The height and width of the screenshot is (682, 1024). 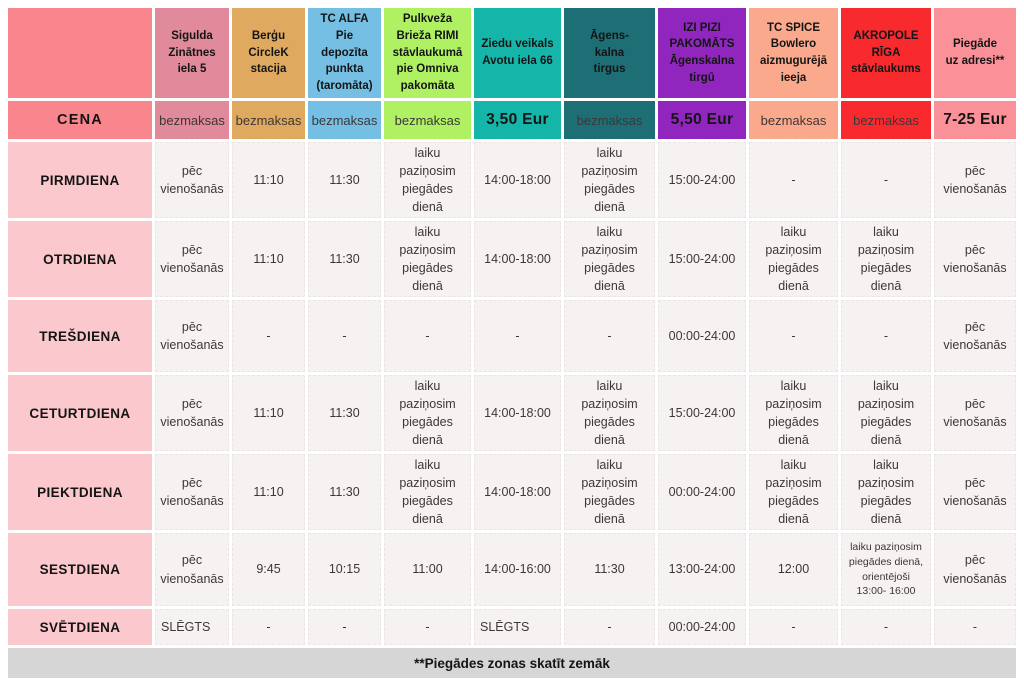 What do you see at coordinates (427, 336) in the screenshot?
I see `schedule-cell-tresdiena-pulkveza-rimi: -` at bounding box center [427, 336].